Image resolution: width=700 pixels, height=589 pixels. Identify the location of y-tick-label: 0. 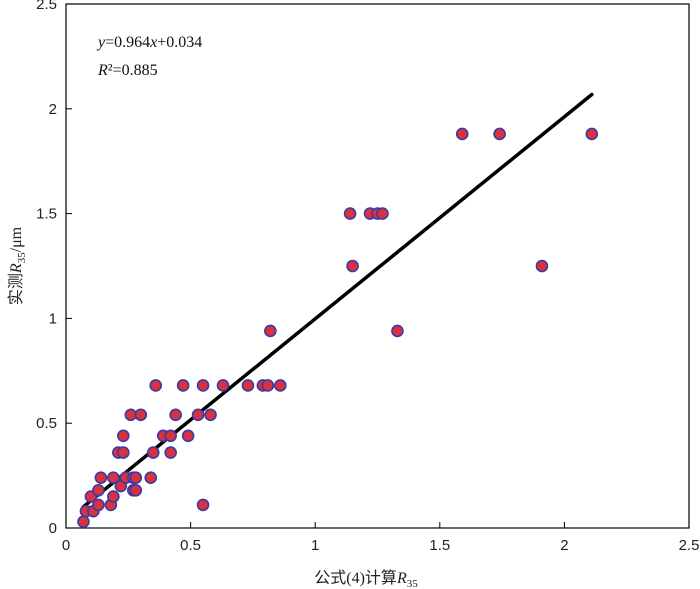
(53, 528).